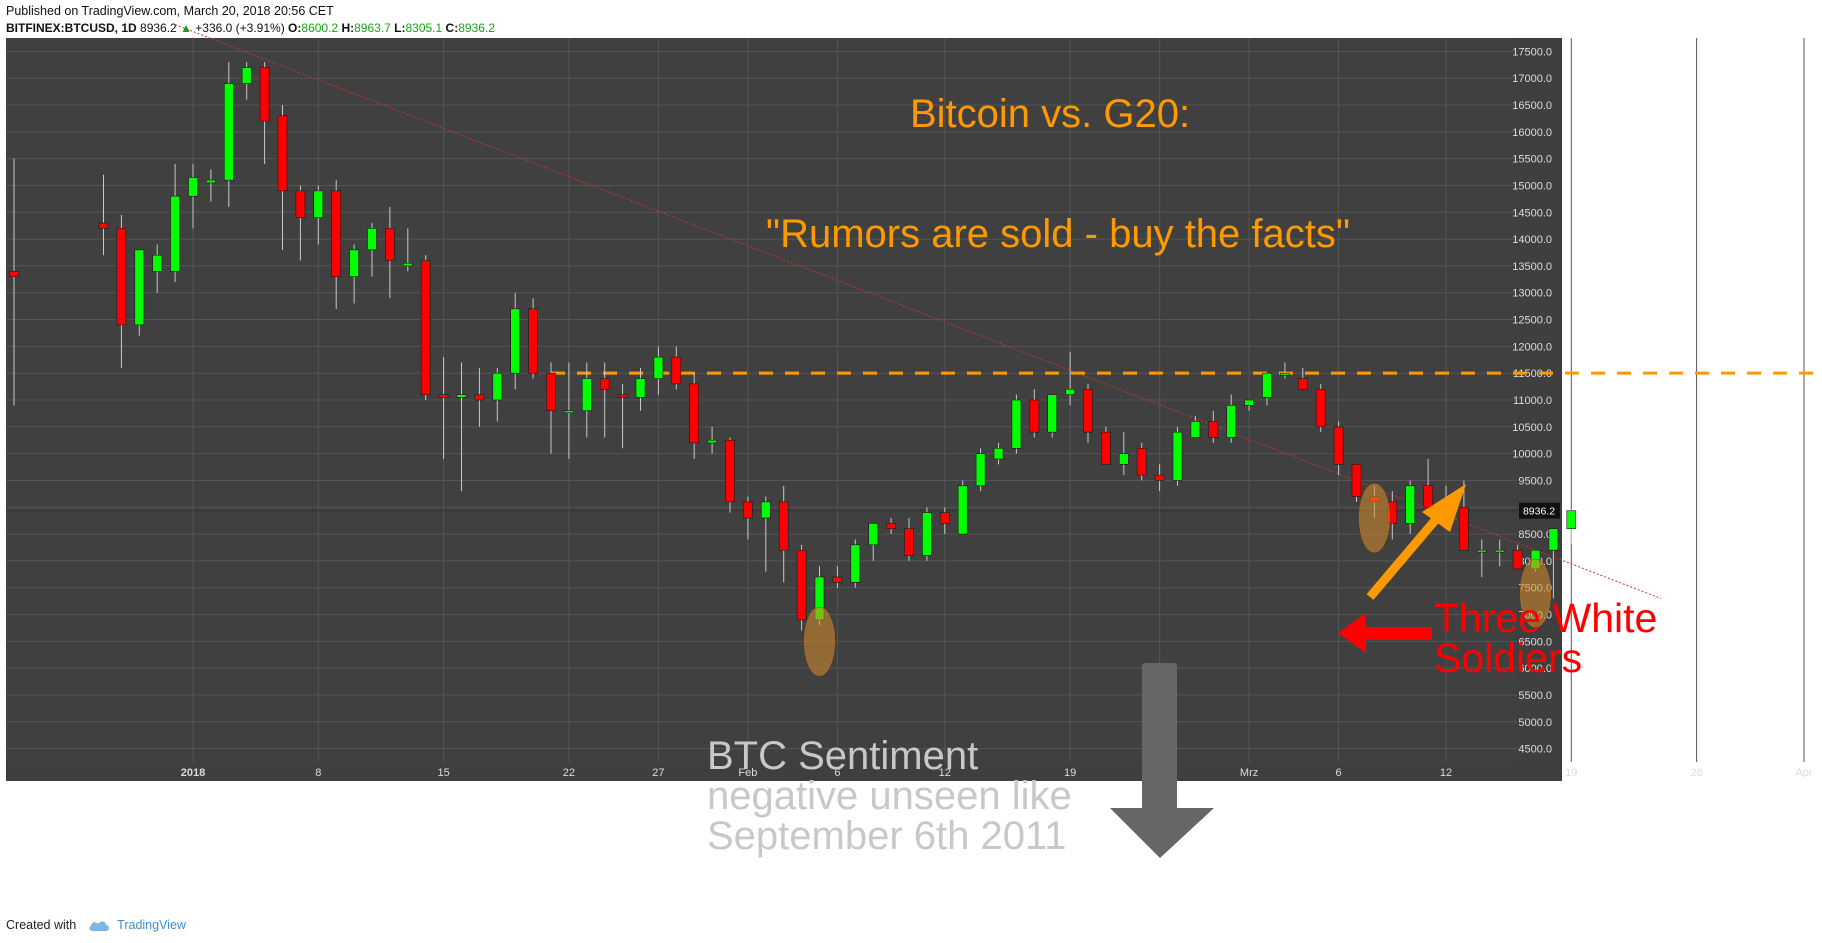  Describe the element at coordinates (1532, 79) in the screenshot. I see `y-tick-label: 17000.0` at that location.